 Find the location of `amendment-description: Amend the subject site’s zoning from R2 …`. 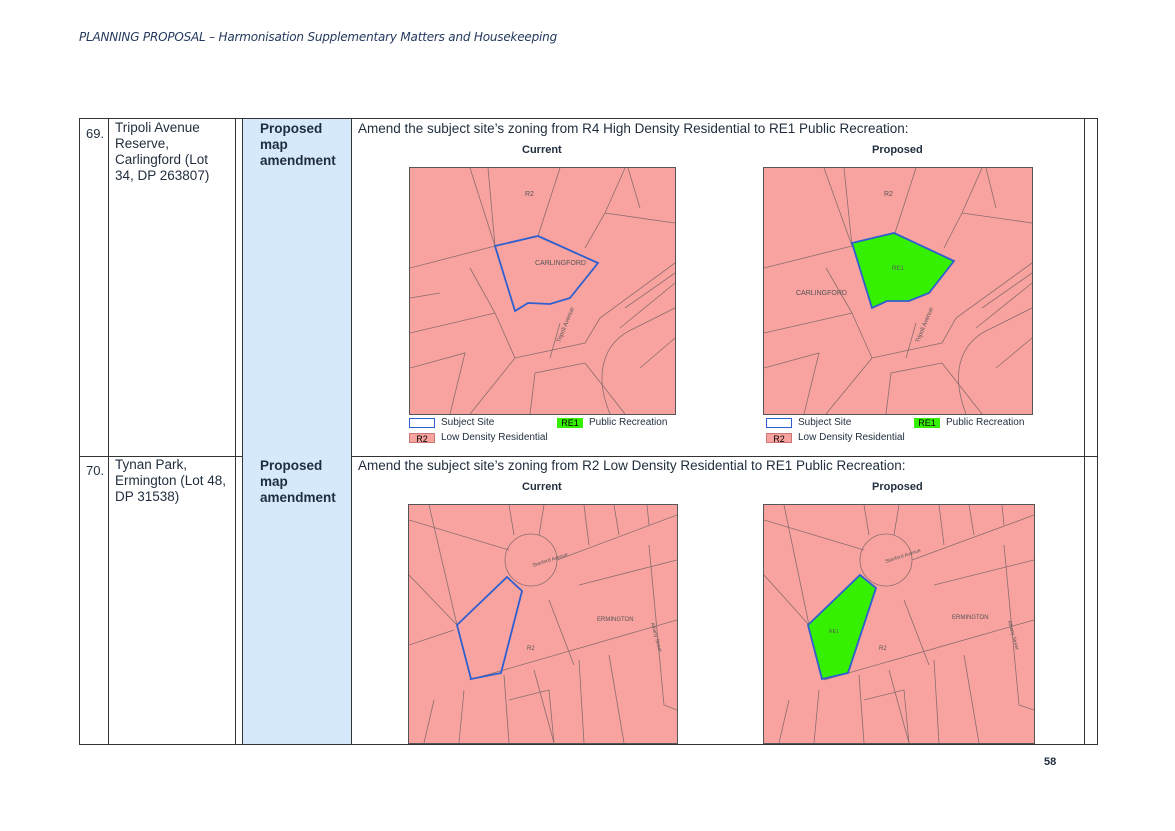

amendment-description: Amend the subject site’s zoning from R2 … is located at coordinates (632, 465).